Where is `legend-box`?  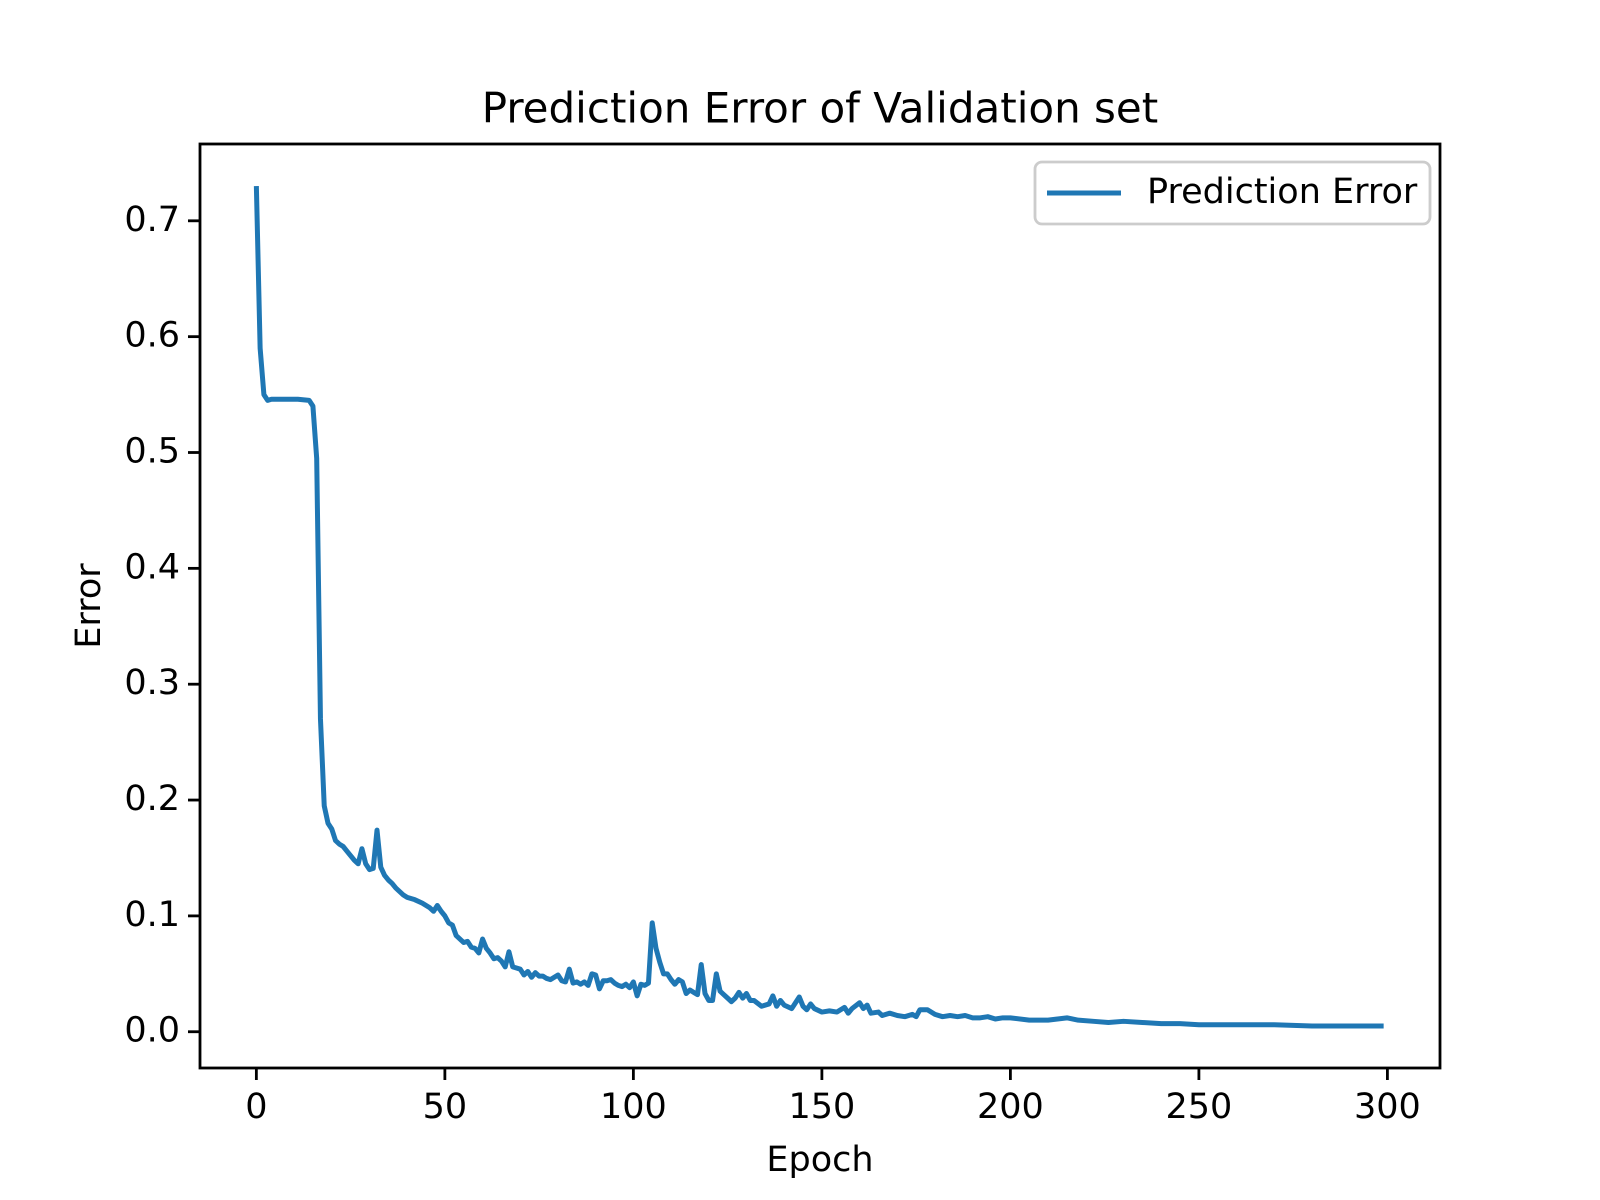
legend-box is located at coordinates (1232, 193).